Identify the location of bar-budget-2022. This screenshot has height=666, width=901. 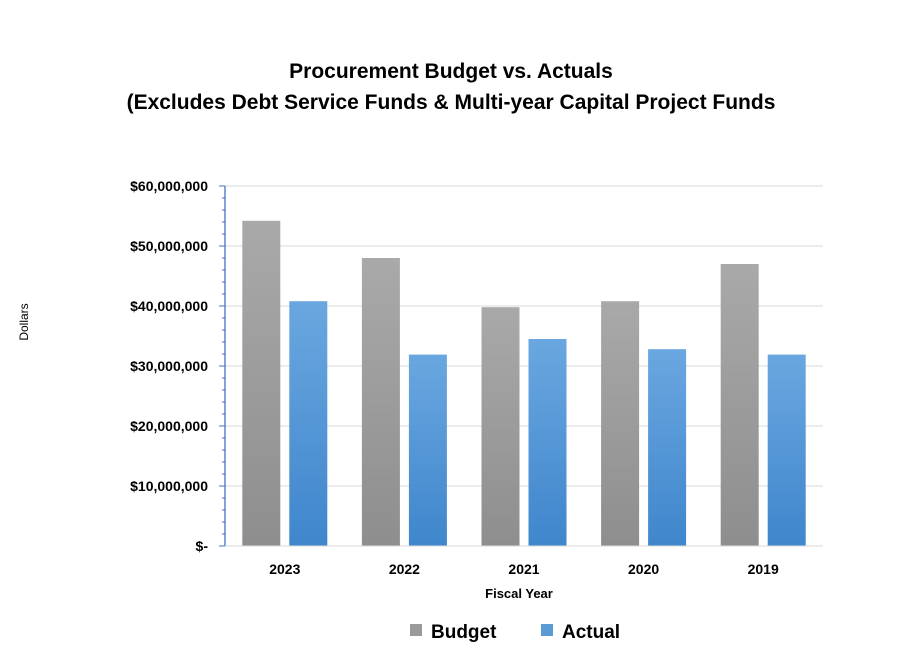
(380, 402).